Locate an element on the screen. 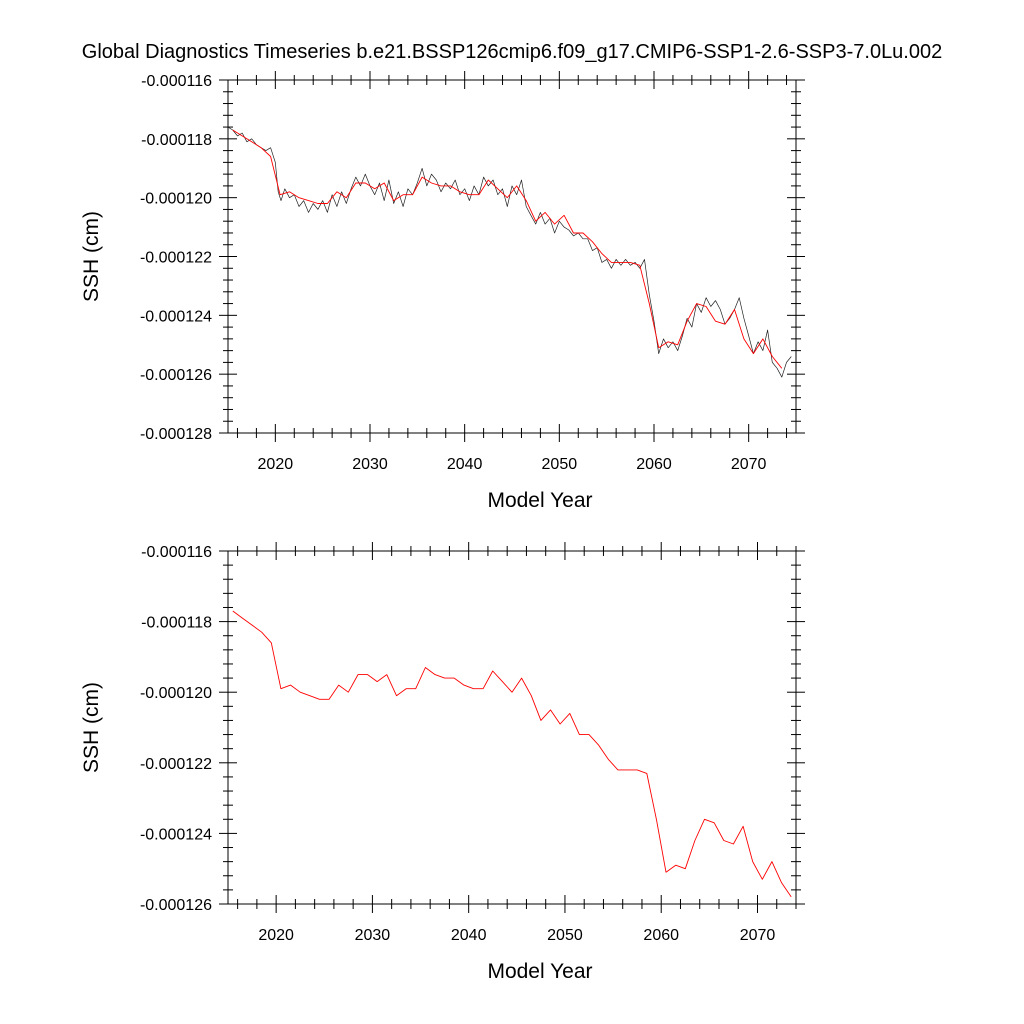  y-tick-label: -0.000128 is located at coordinates (176, 434).